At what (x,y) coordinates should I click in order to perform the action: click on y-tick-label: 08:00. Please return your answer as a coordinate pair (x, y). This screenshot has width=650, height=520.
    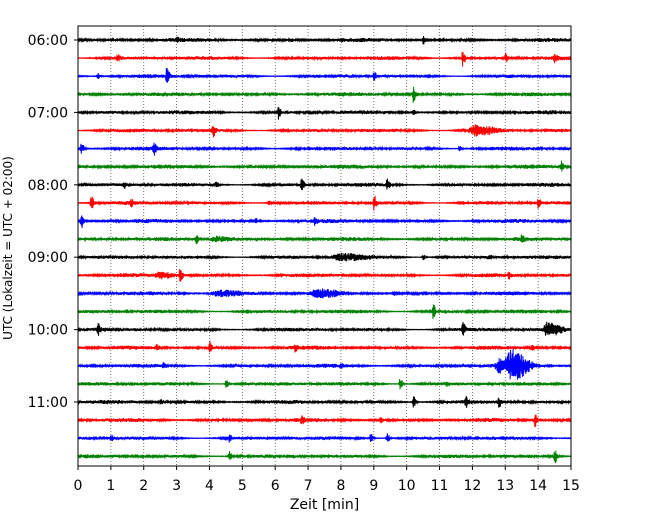
    Looking at the image, I should click on (48, 186).